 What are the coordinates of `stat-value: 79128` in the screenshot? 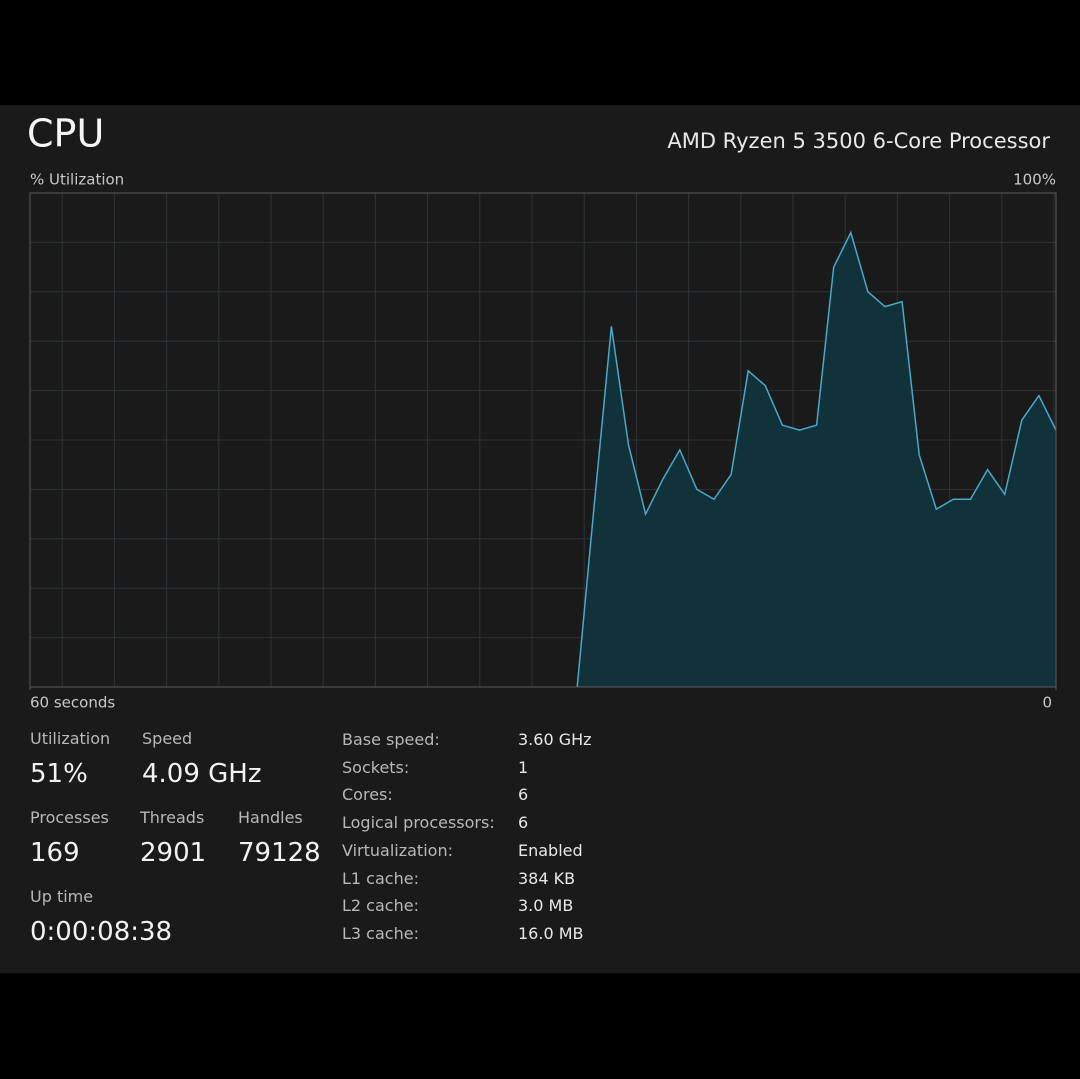 It's located at (279, 853).